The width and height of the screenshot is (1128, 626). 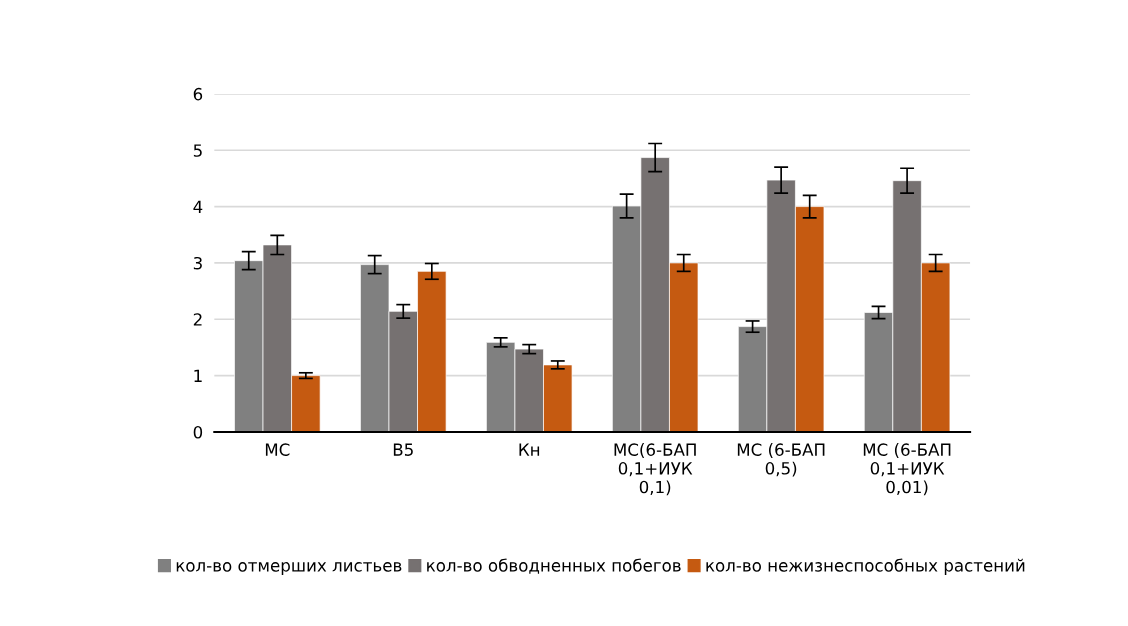 What do you see at coordinates (907, 469) in the screenshot?
I see `x-tick-label: МС (6-БАП 0,1+ИУК 0,01)` at bounding box center [907, 469].